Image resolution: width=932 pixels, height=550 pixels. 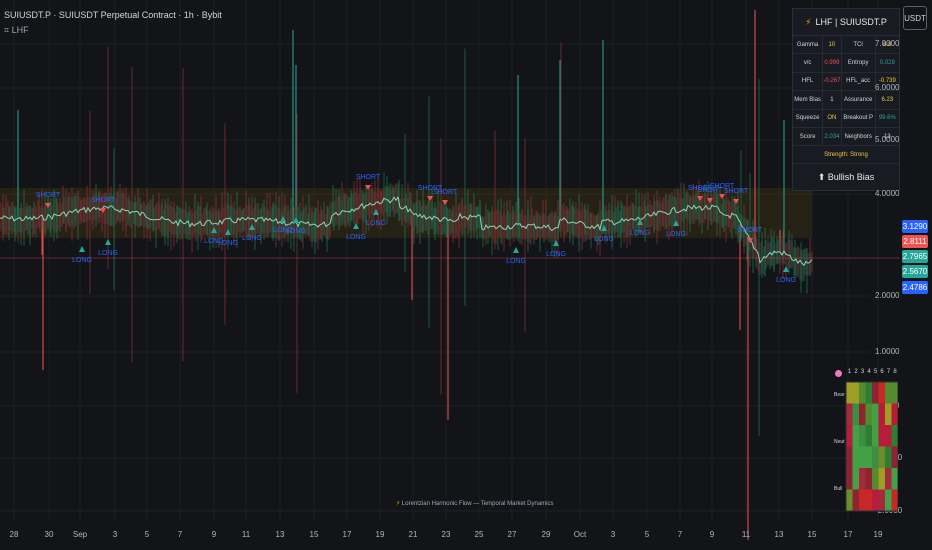 I want to click on heatmap-col-label: 5, so click(x=875, y=372).